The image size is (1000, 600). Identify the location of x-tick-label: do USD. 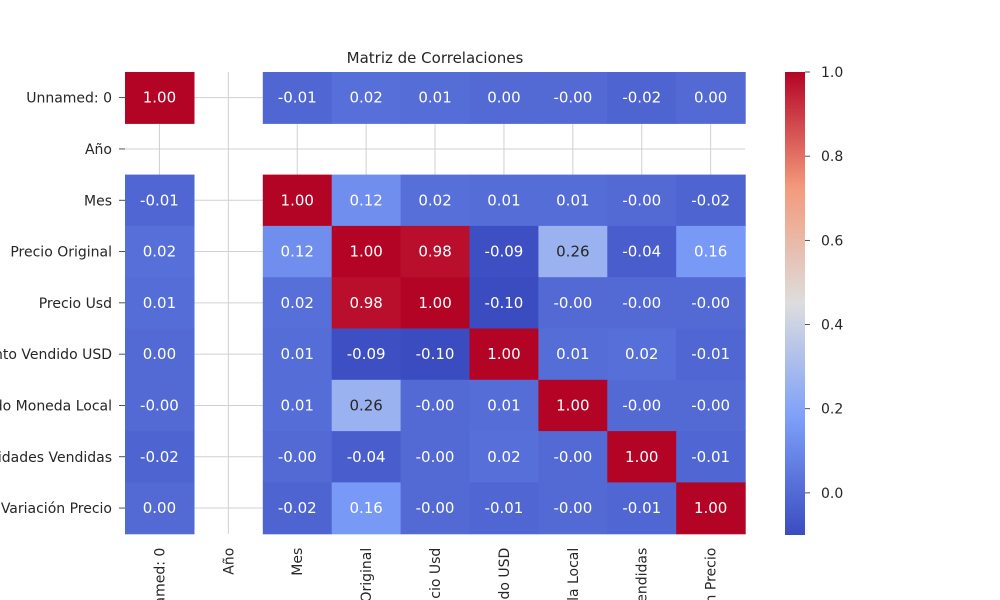
(505, 574).